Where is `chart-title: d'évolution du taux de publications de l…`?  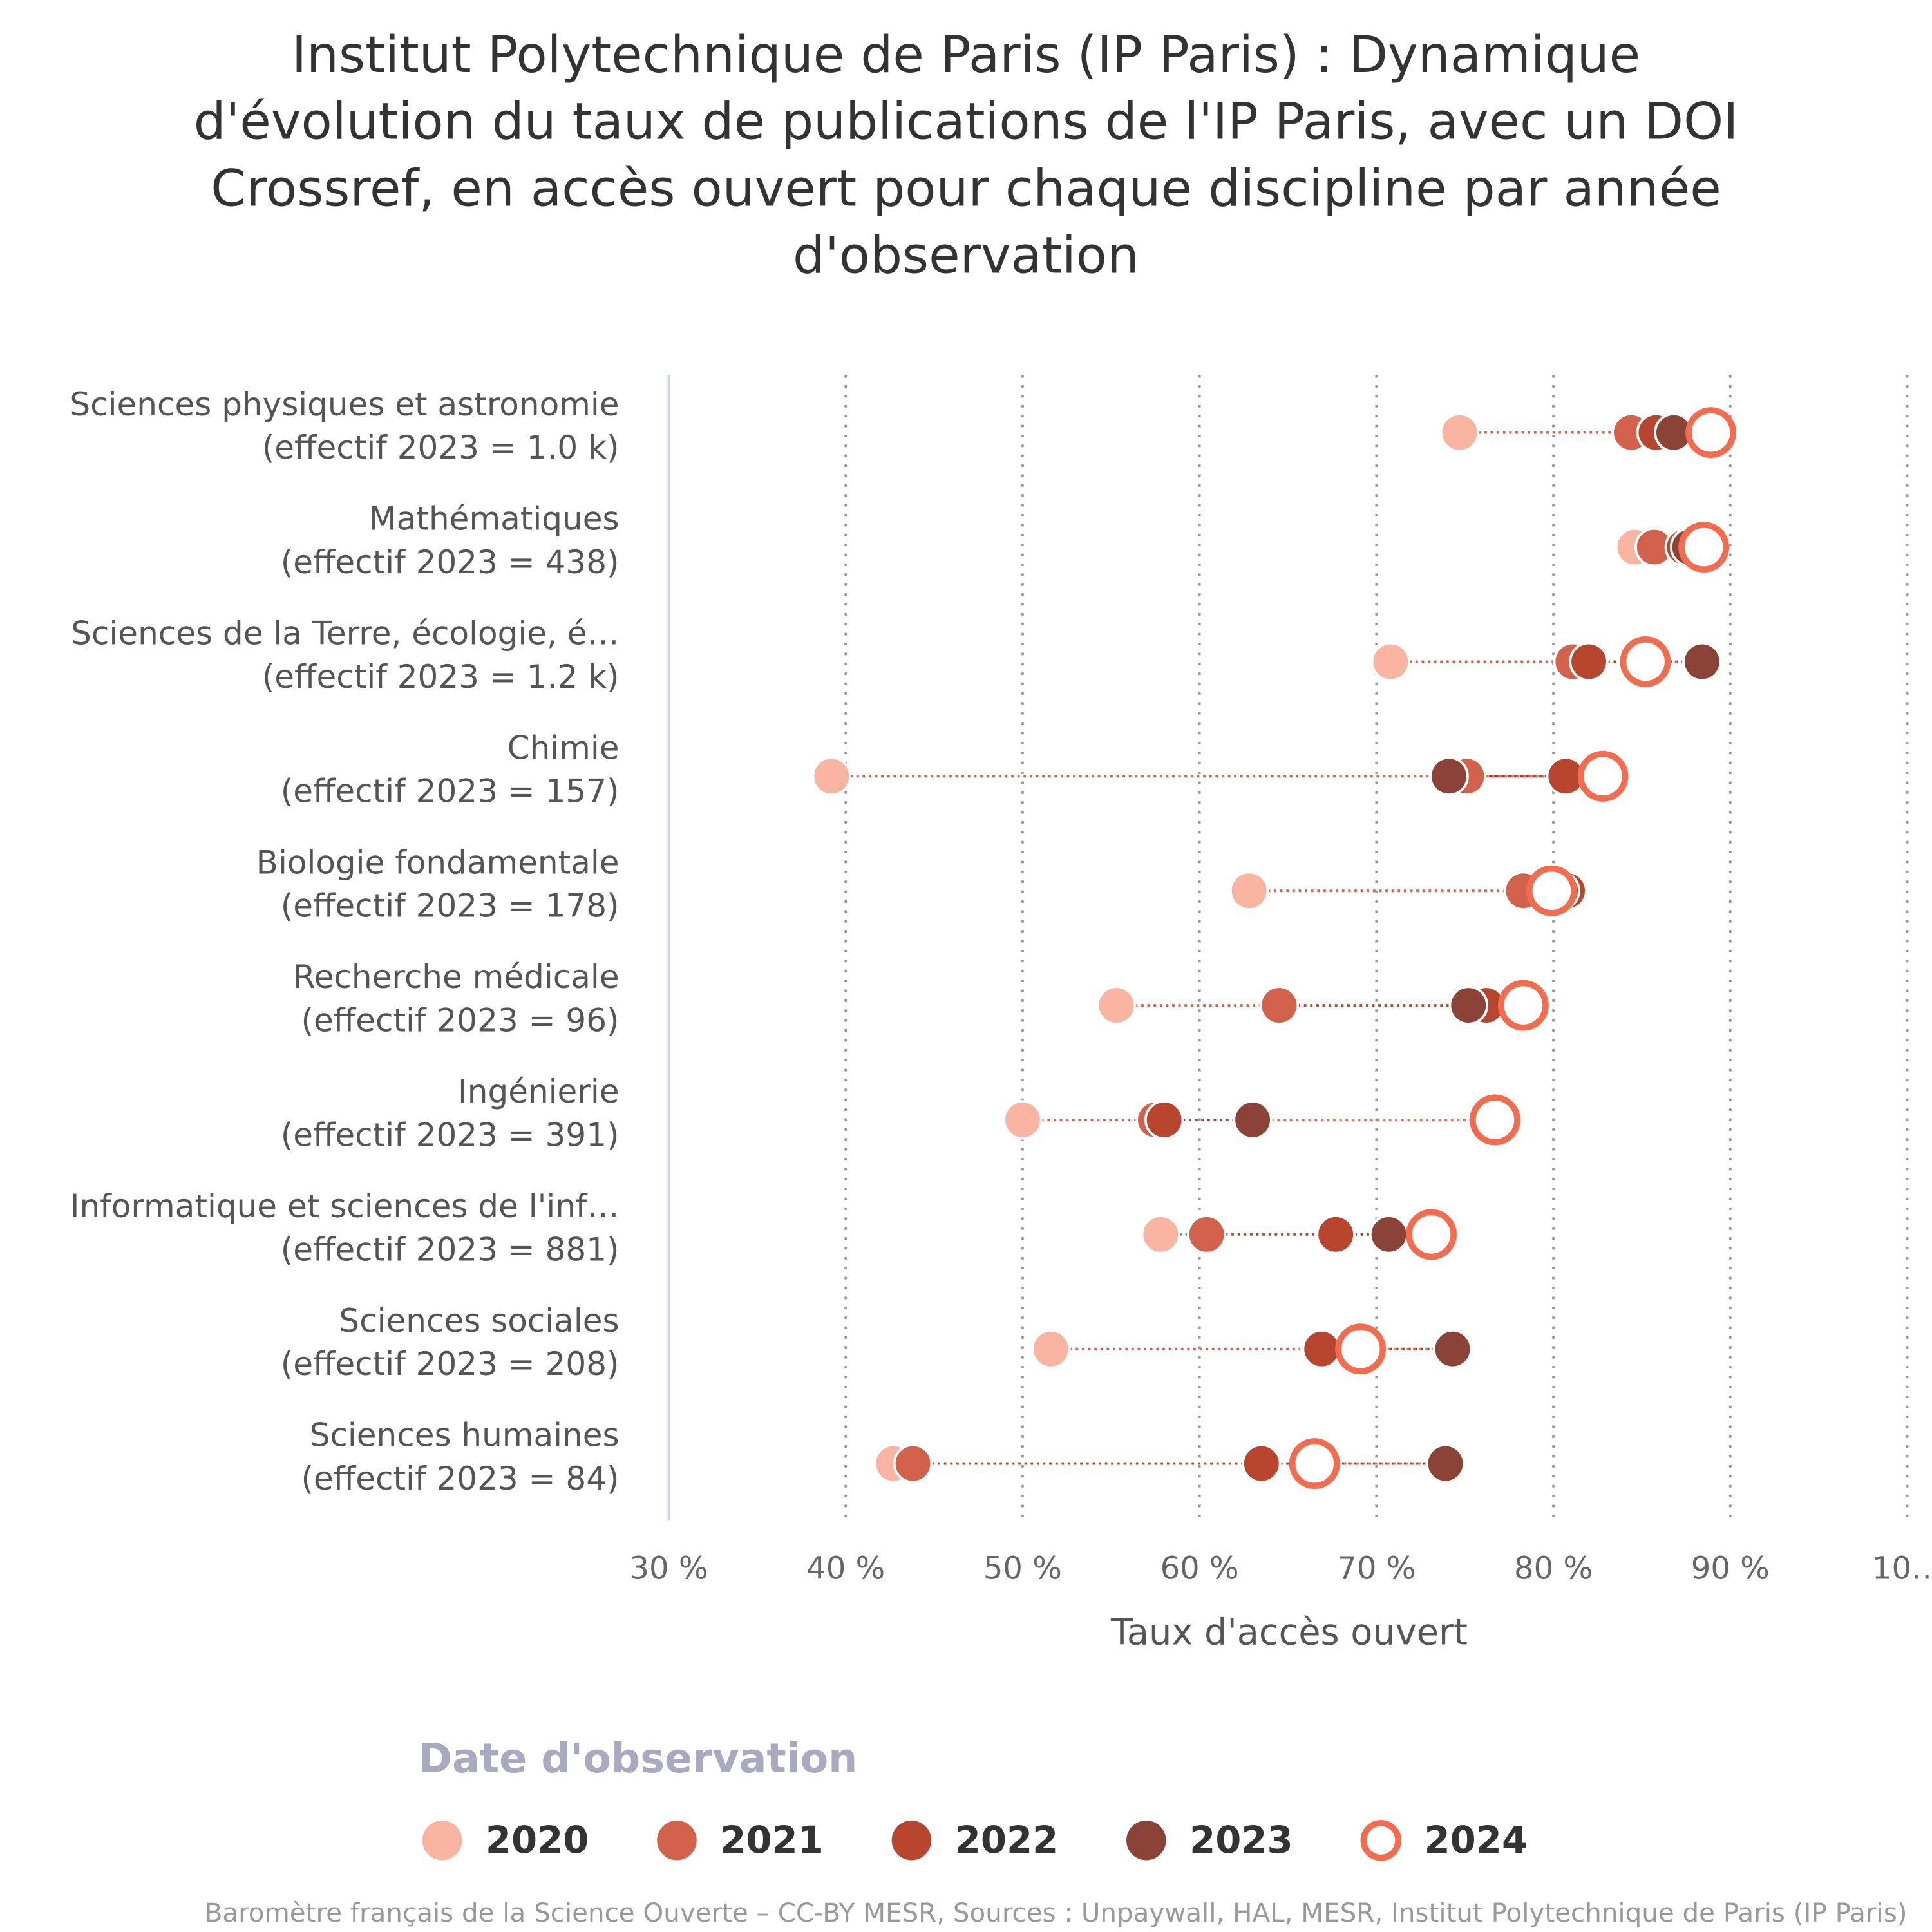 chart-title: d'évolution du taux de publications de l… is located at coordinates (967, 121).